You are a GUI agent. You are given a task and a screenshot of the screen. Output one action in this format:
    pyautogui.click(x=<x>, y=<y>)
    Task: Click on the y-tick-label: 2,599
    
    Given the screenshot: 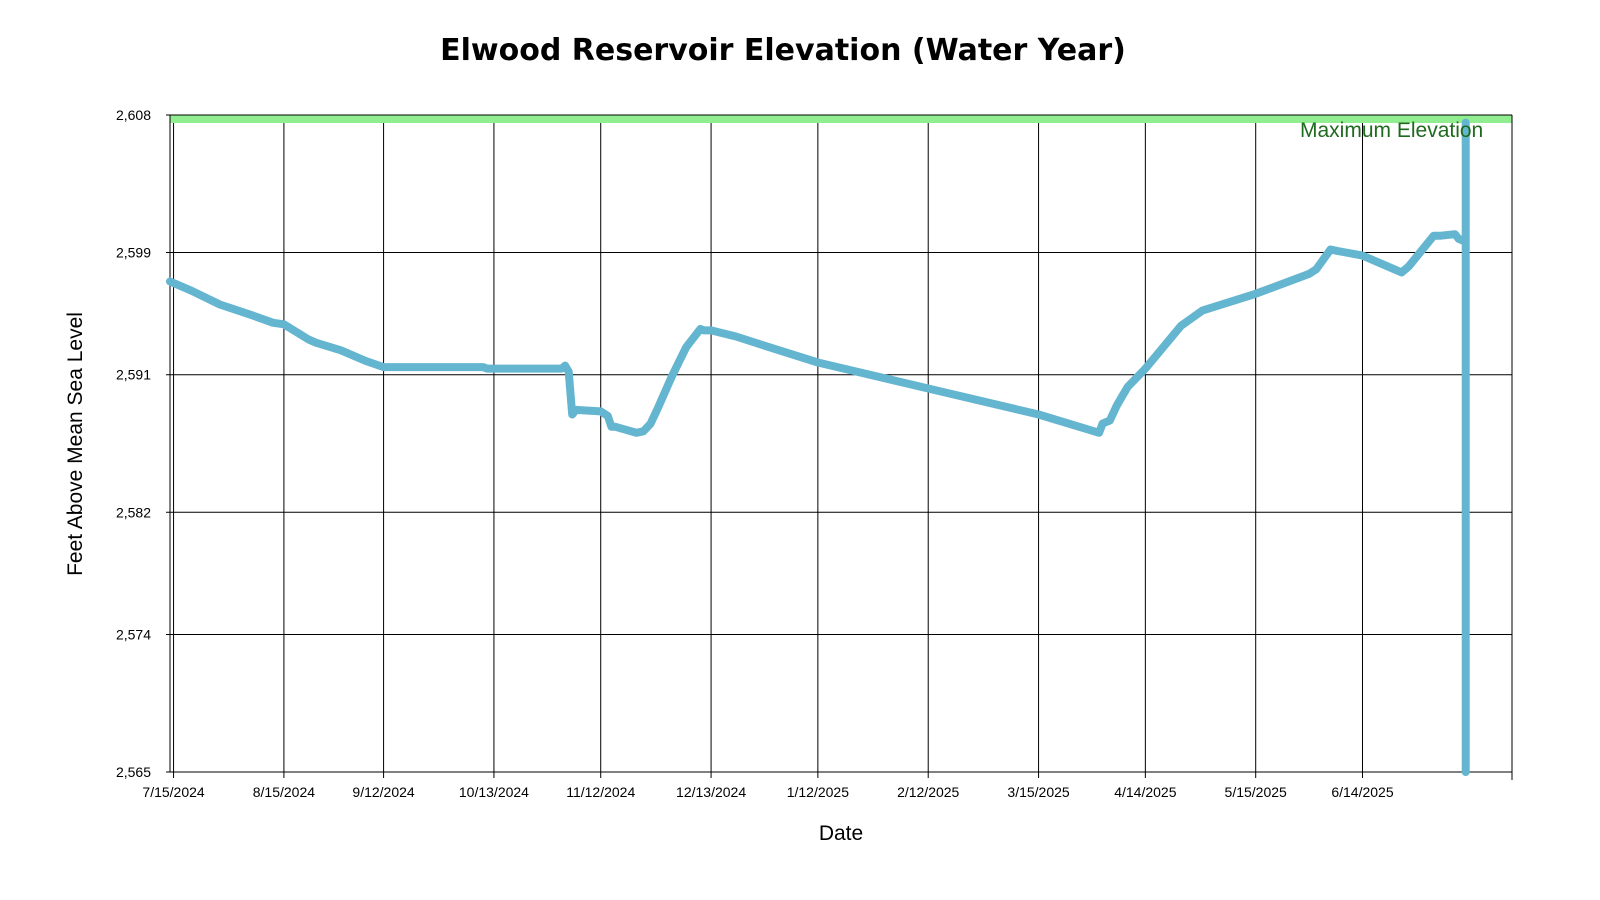 What is the action you would take?
    pyautogui.click(x=133, y=253)
    